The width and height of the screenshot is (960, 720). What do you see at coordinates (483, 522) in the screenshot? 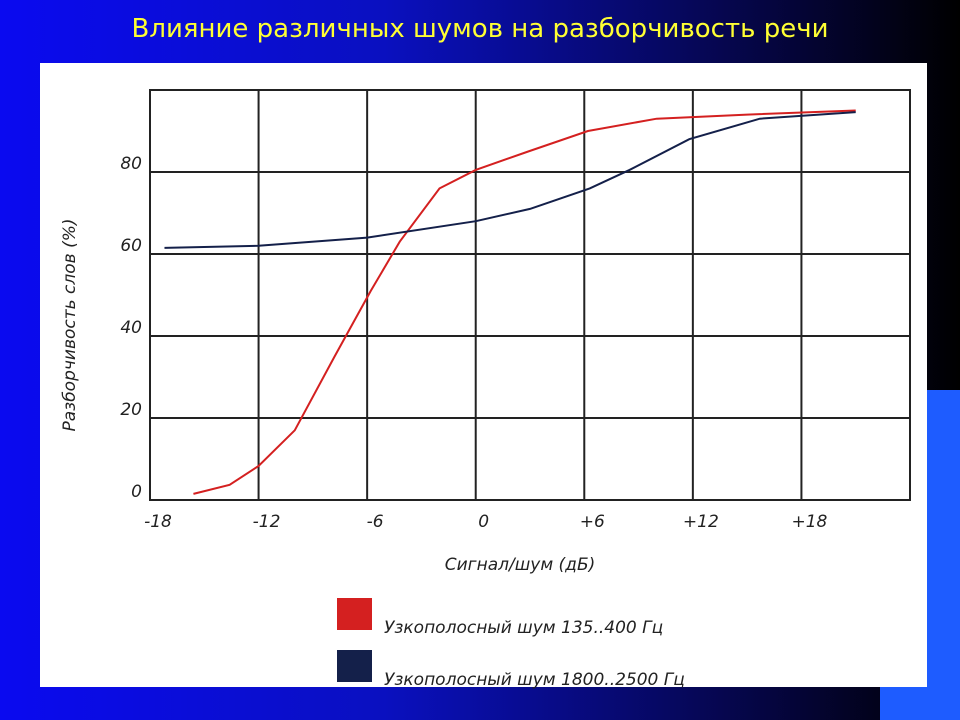
I see `x-tick-label: 0` at bounding box center [483, 522].